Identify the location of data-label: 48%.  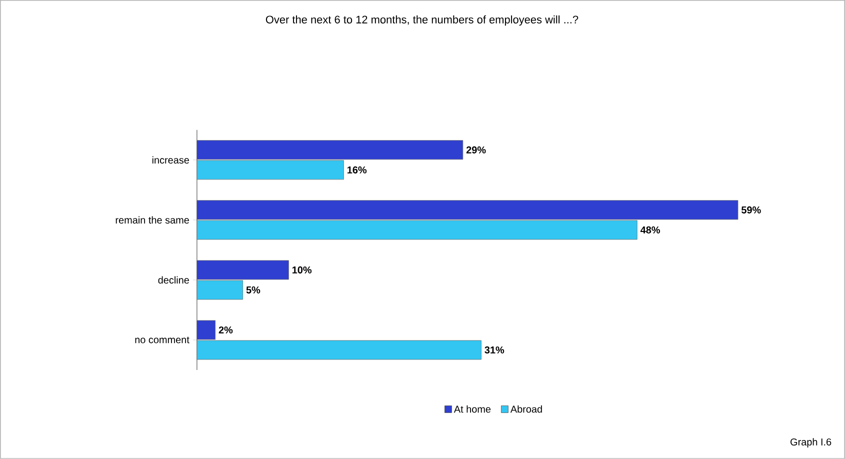
(650, 230).